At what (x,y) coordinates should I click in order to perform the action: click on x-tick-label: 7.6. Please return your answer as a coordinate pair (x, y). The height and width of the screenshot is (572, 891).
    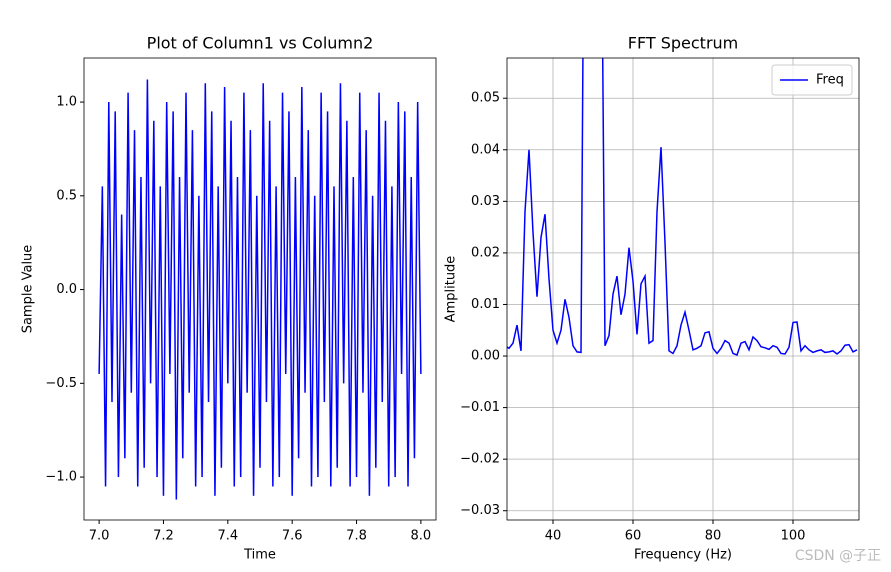
    Looking at the image, I should click on (292, 536).